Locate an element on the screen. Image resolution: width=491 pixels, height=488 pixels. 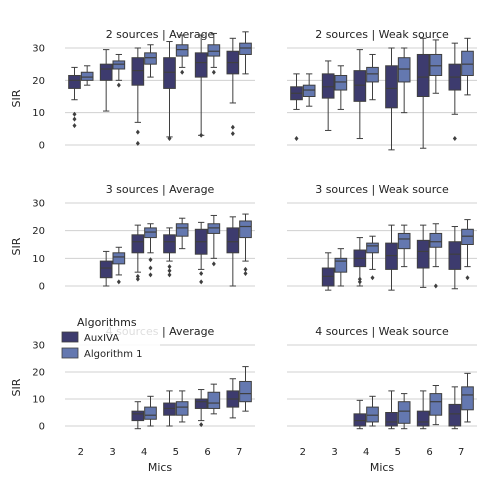
panel-3-box-7-auxiva is located at coordinates (455, 255).